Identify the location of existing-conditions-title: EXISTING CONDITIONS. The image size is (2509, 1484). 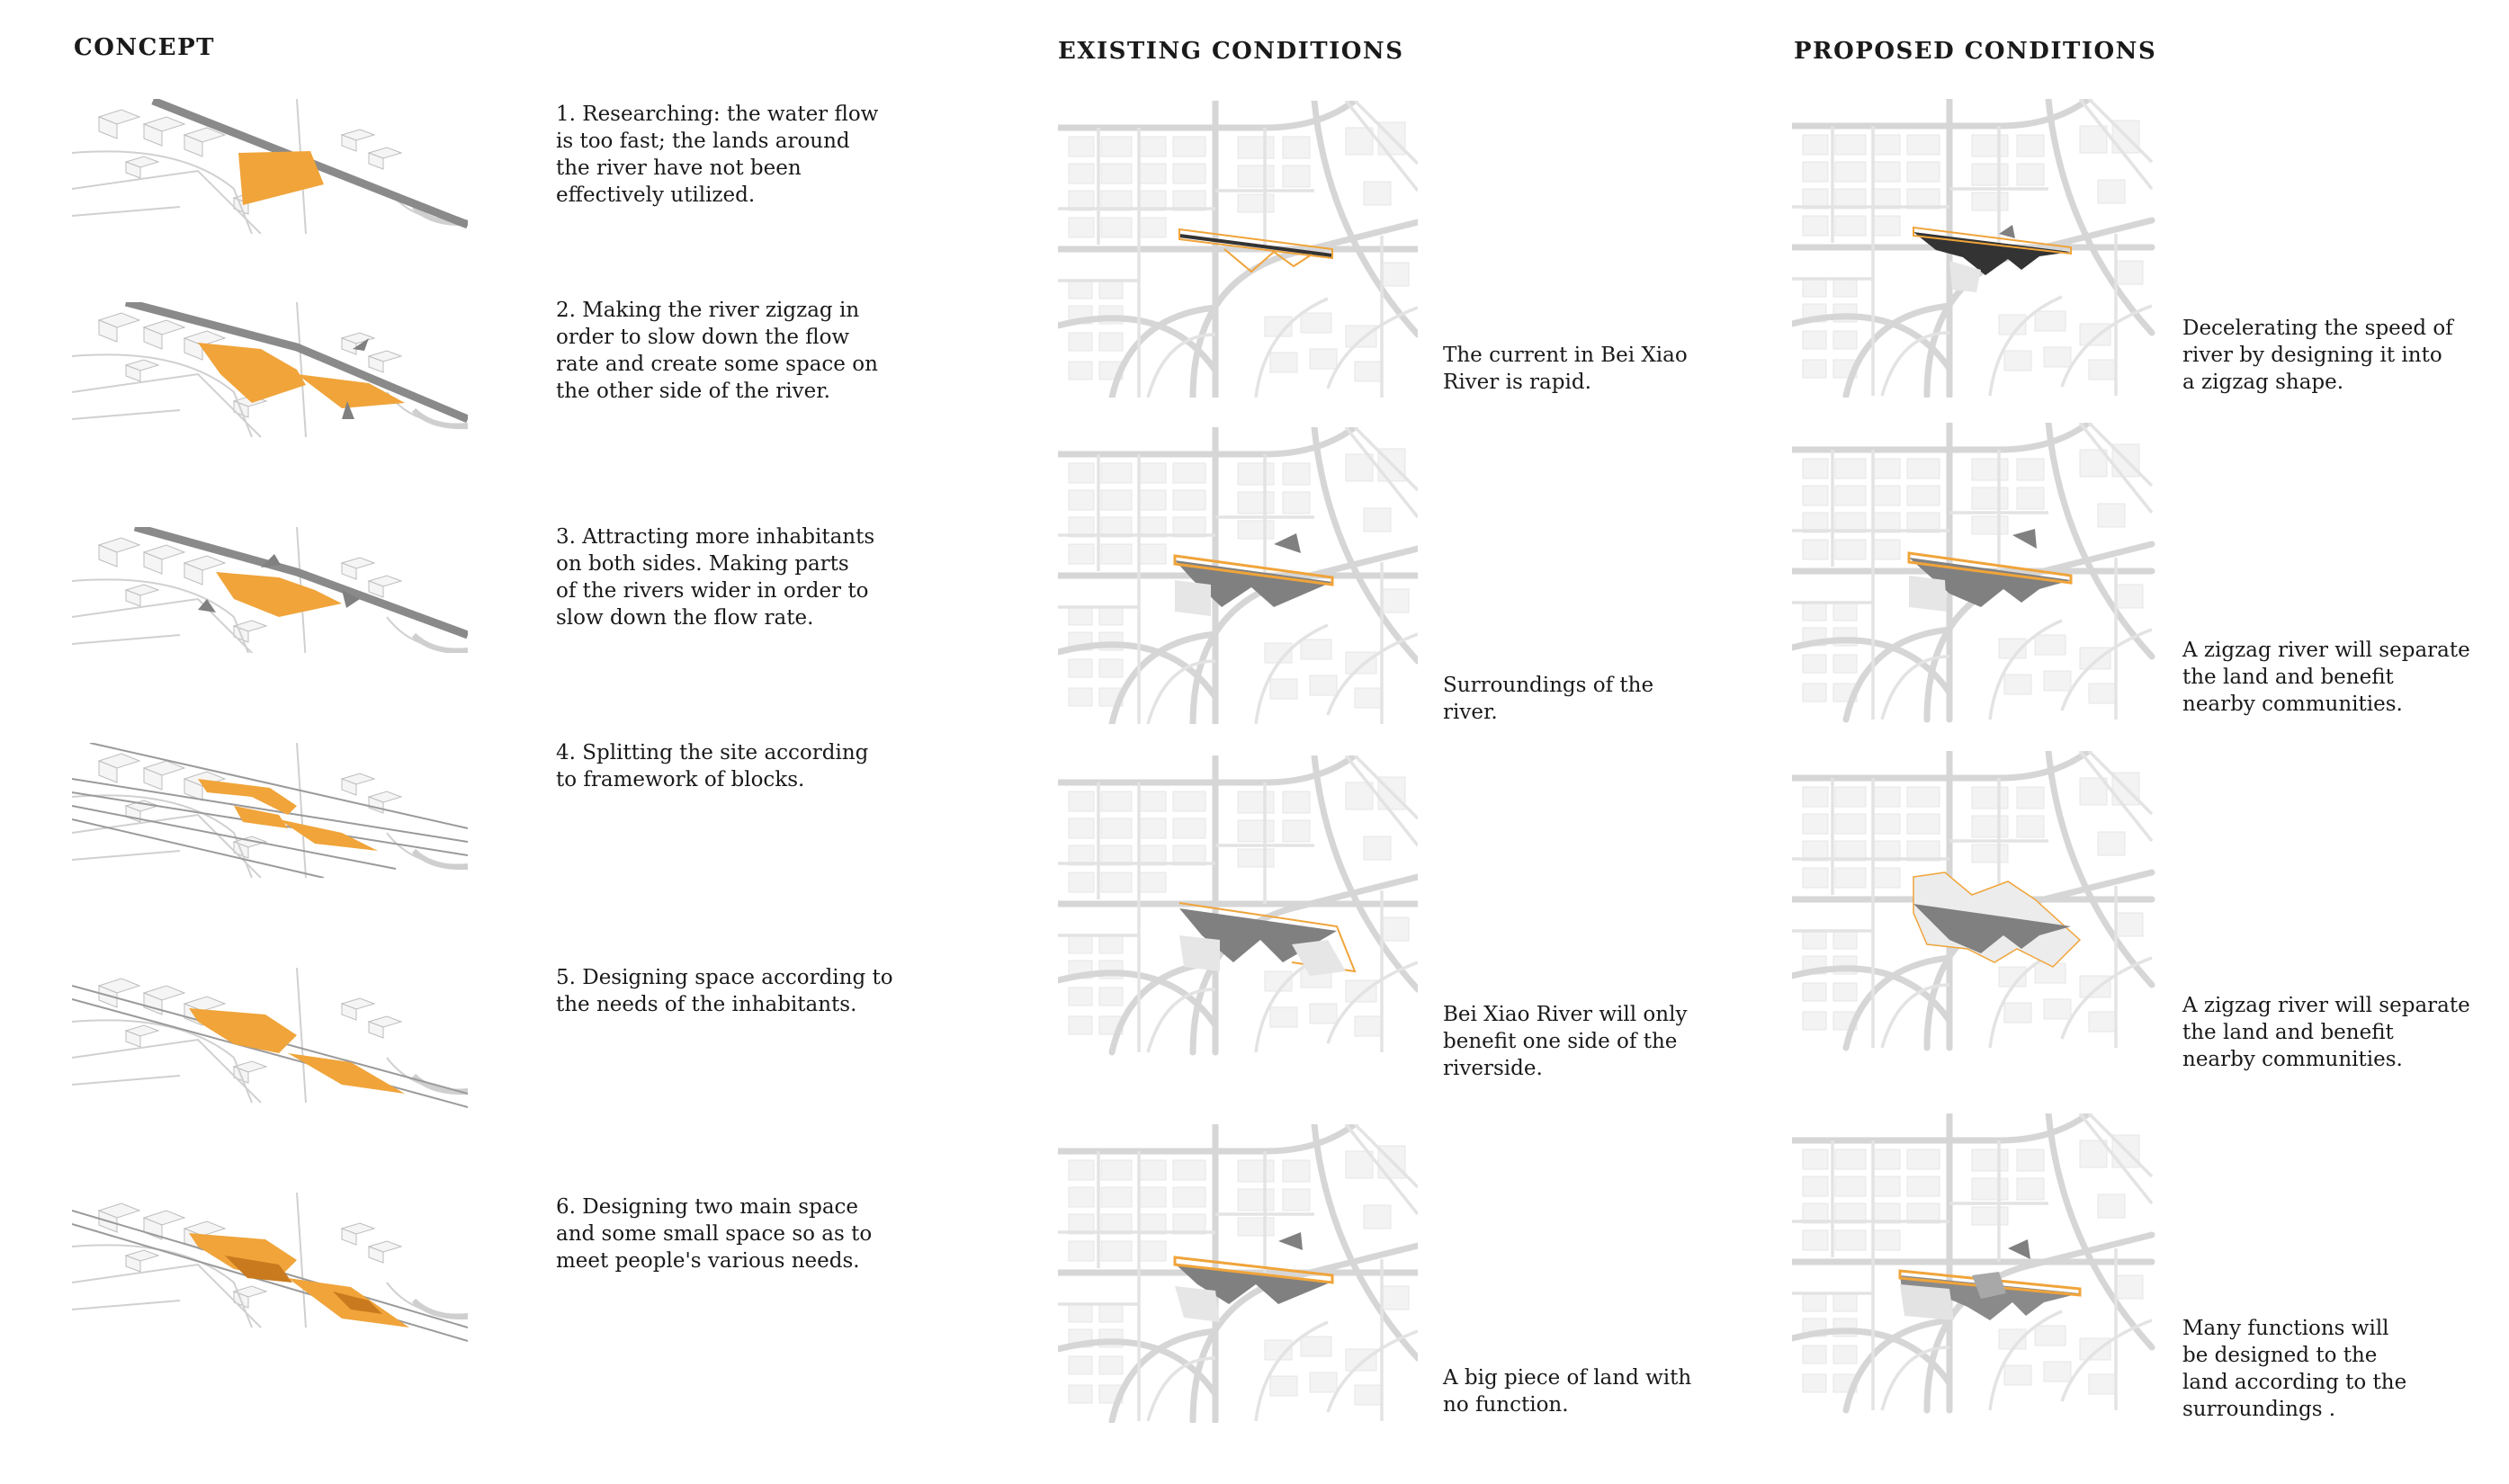
(1231, 51).